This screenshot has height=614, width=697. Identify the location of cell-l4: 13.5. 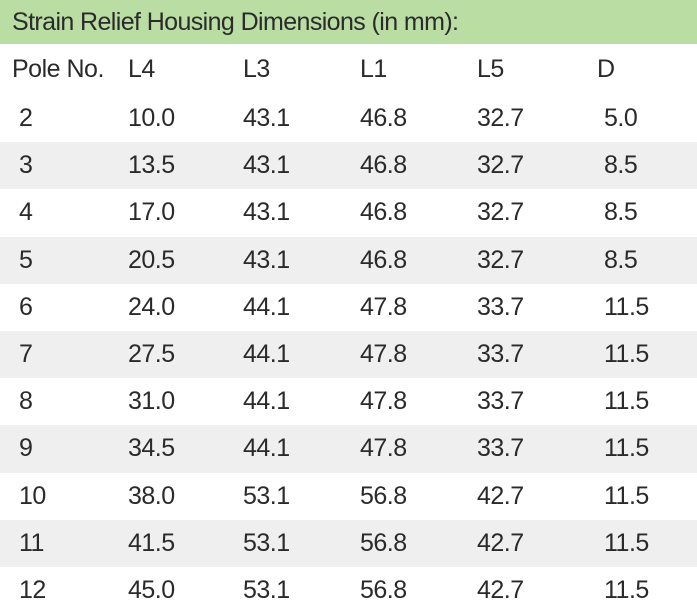
(151, 165).